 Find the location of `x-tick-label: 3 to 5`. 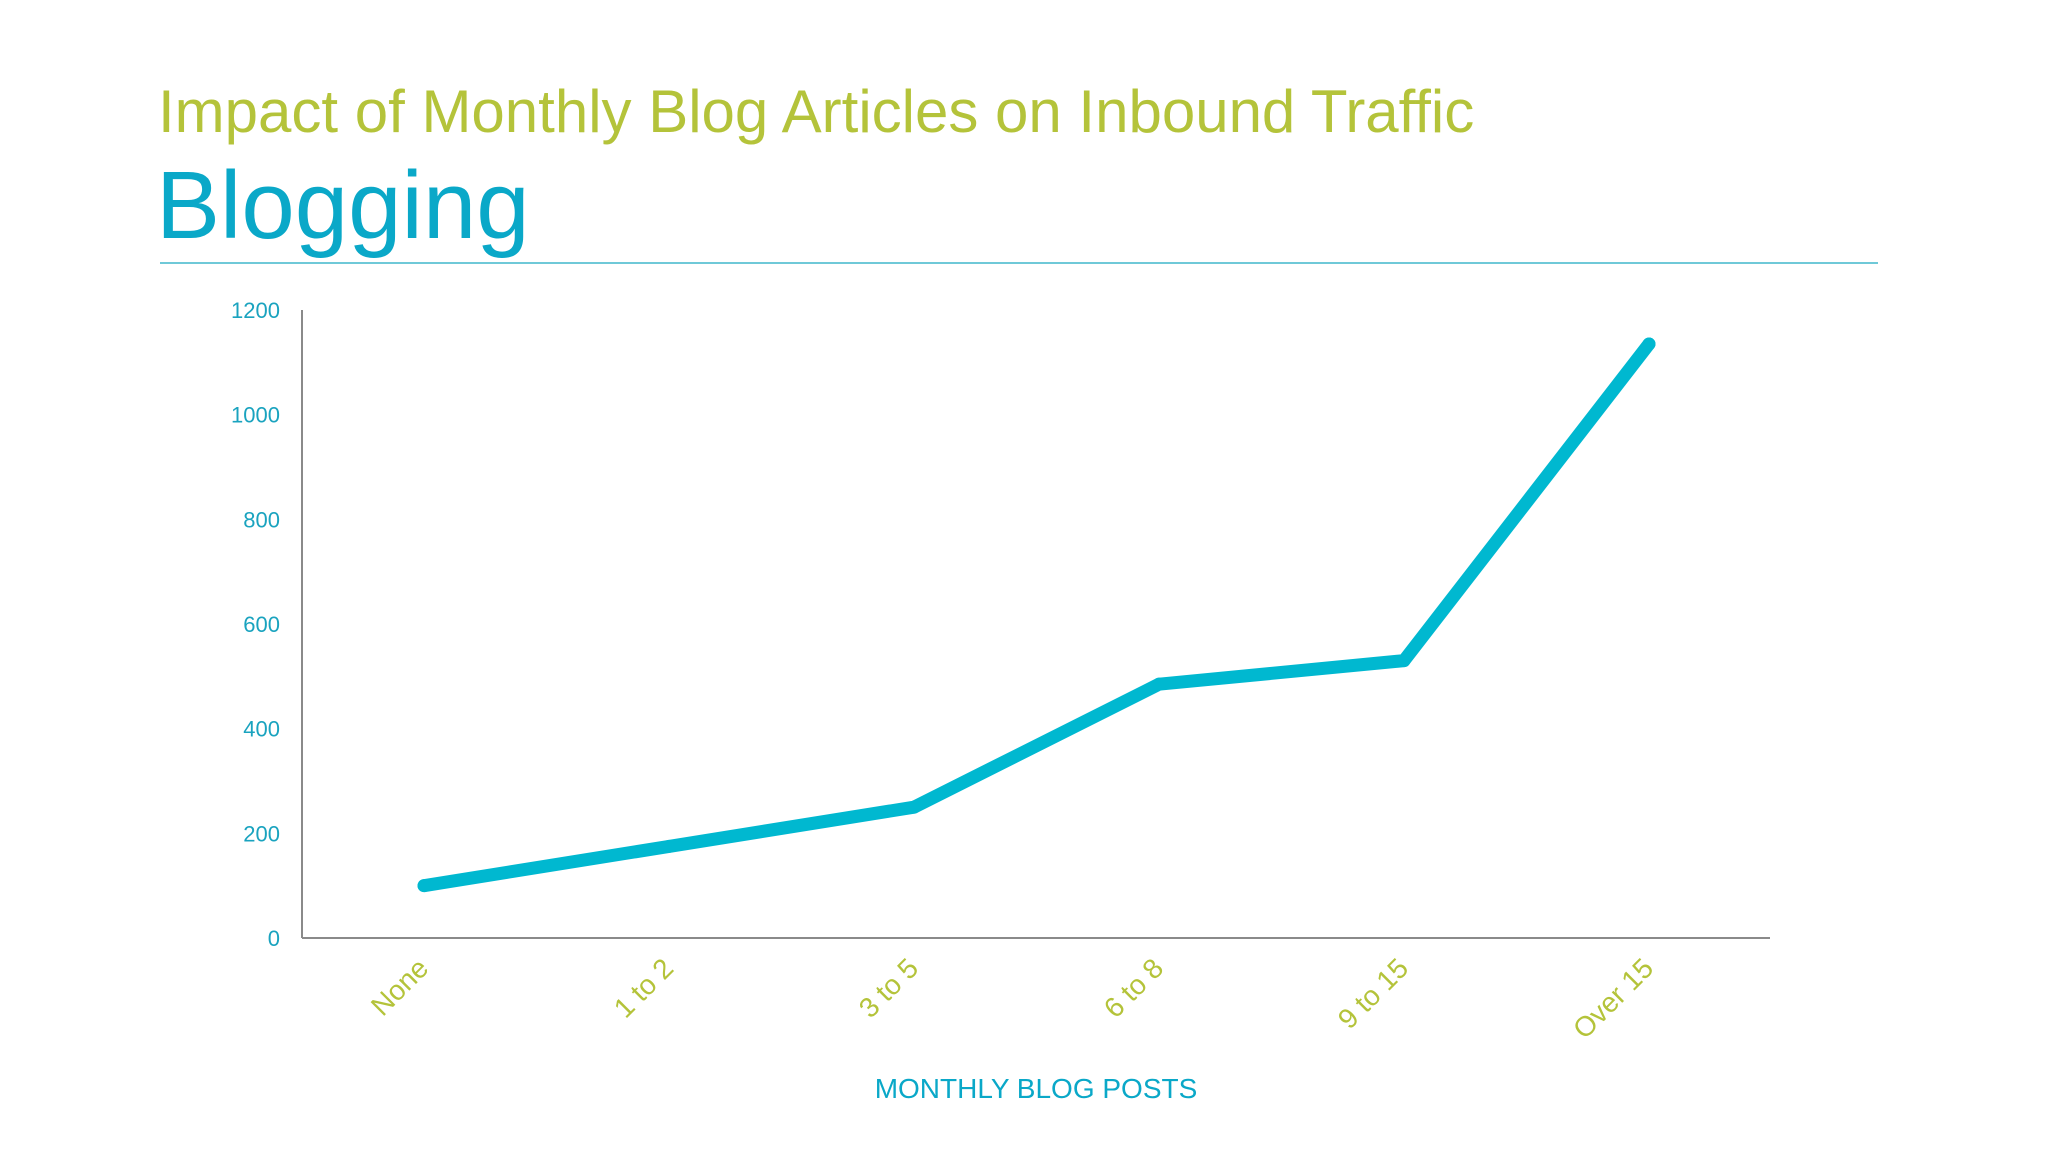

x-tick-label: 3 to 5 is located at coordinates (888, 987).